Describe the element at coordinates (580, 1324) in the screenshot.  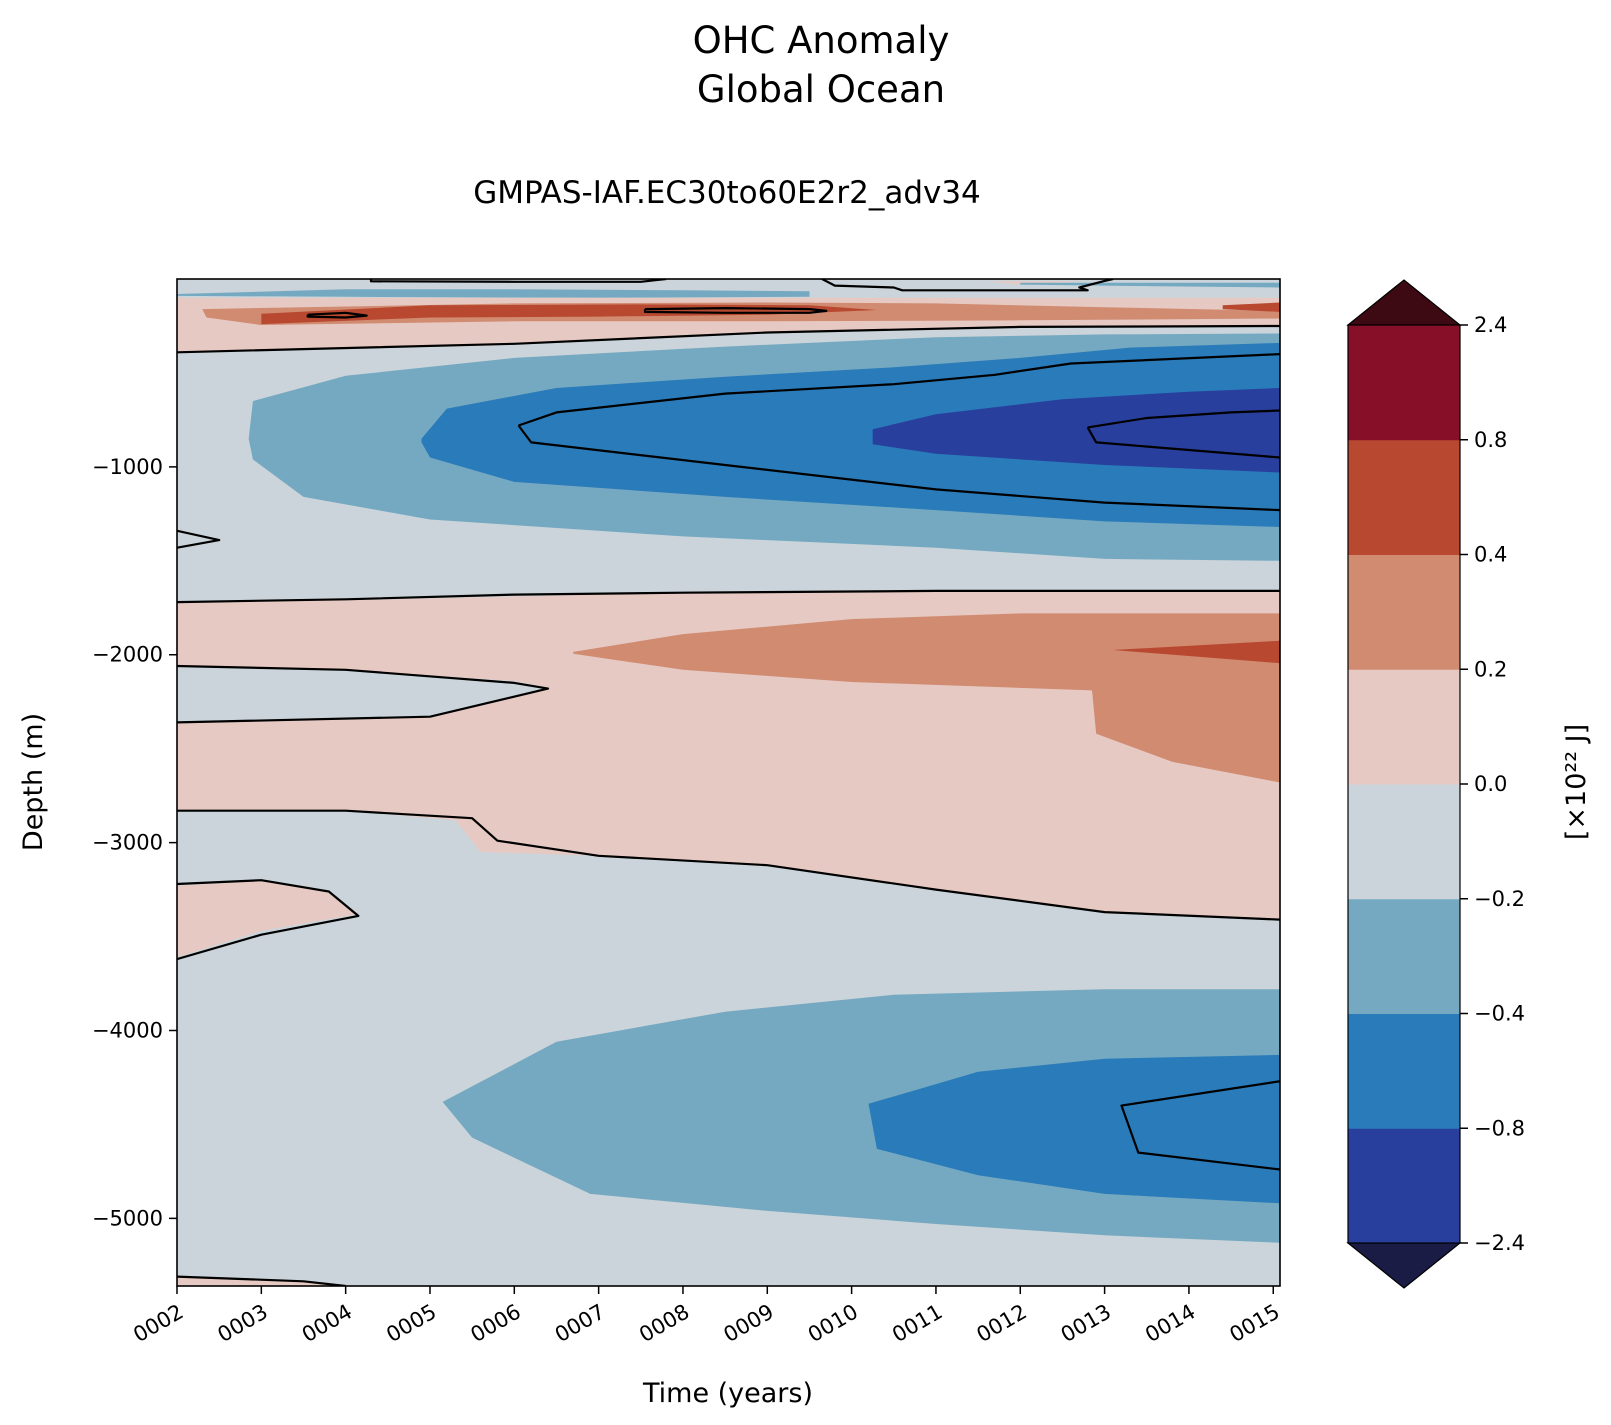
I see `x-tick-label: 0007` at that location.